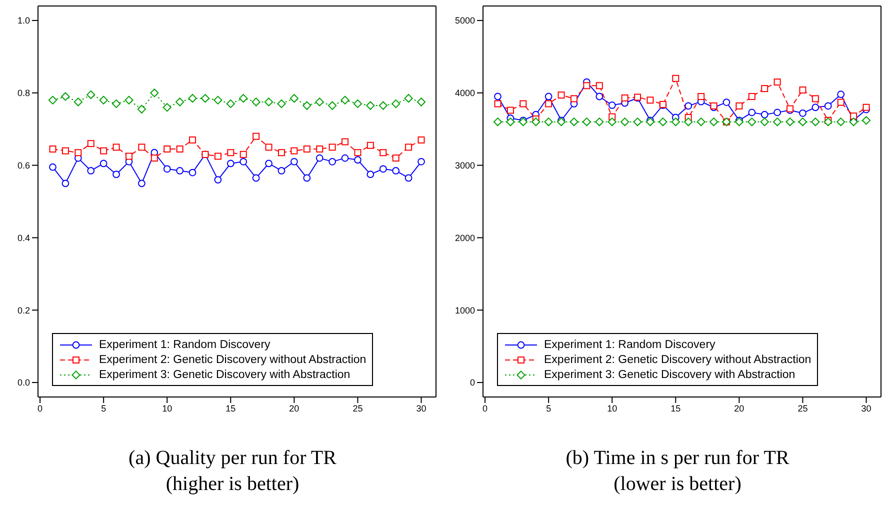  I want to click on y-tick-label: 0.8, so click(23, 93).